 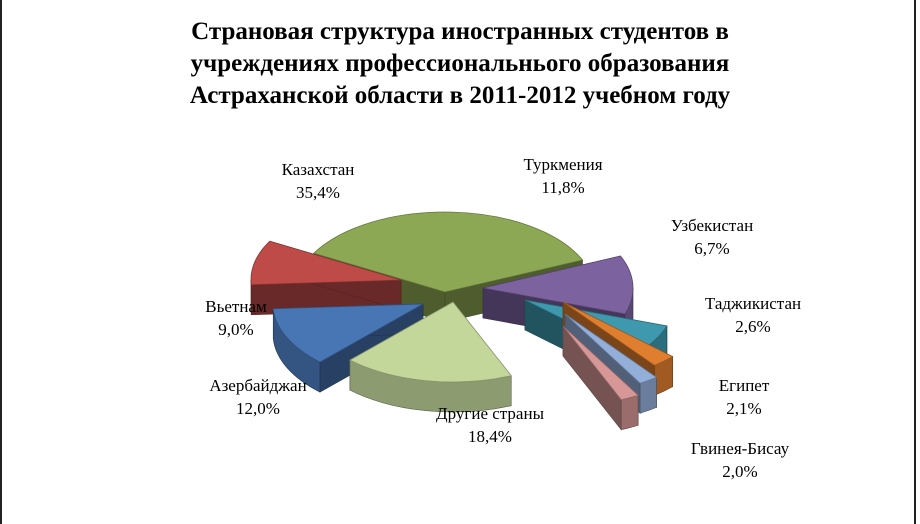 What do you see at coordinates (743, 408) in the screenshot?
I see `slice-label-value-5: 2,1%` at bounding box center [743, 408].